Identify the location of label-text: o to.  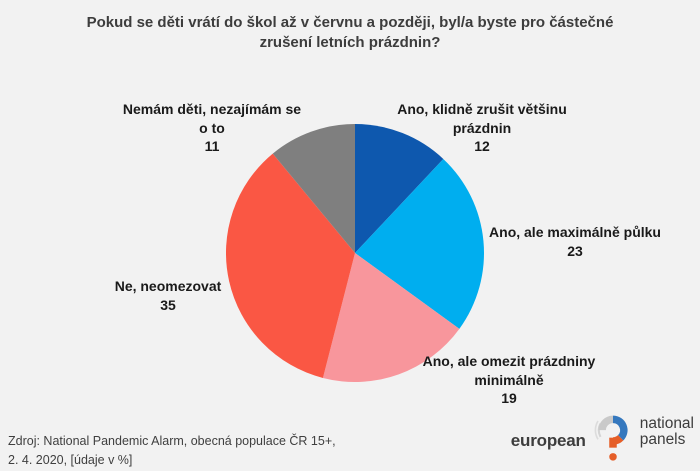
(212, 127).